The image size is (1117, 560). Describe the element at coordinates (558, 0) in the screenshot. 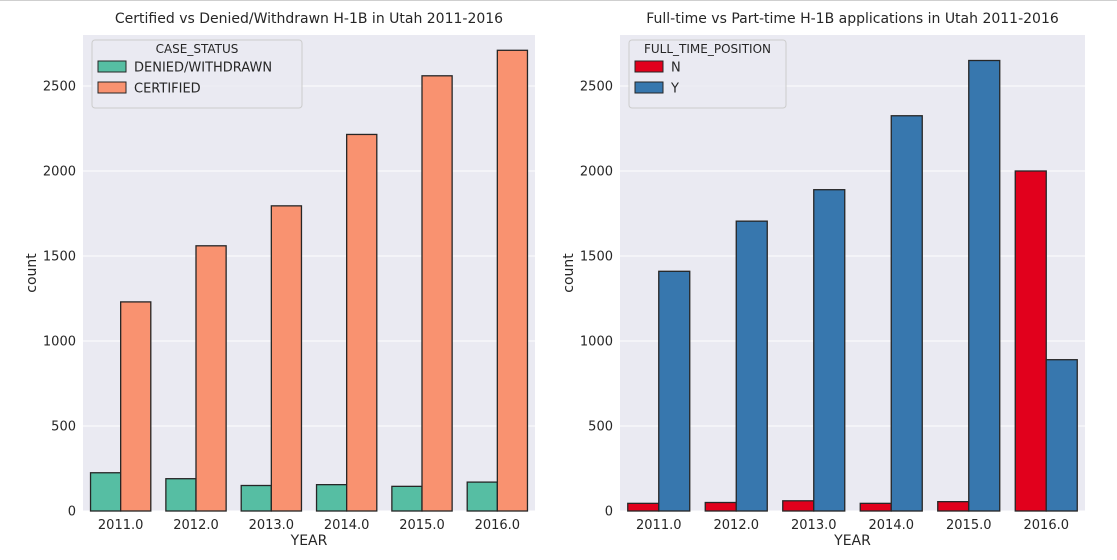

I see `top-border-line` at that location.